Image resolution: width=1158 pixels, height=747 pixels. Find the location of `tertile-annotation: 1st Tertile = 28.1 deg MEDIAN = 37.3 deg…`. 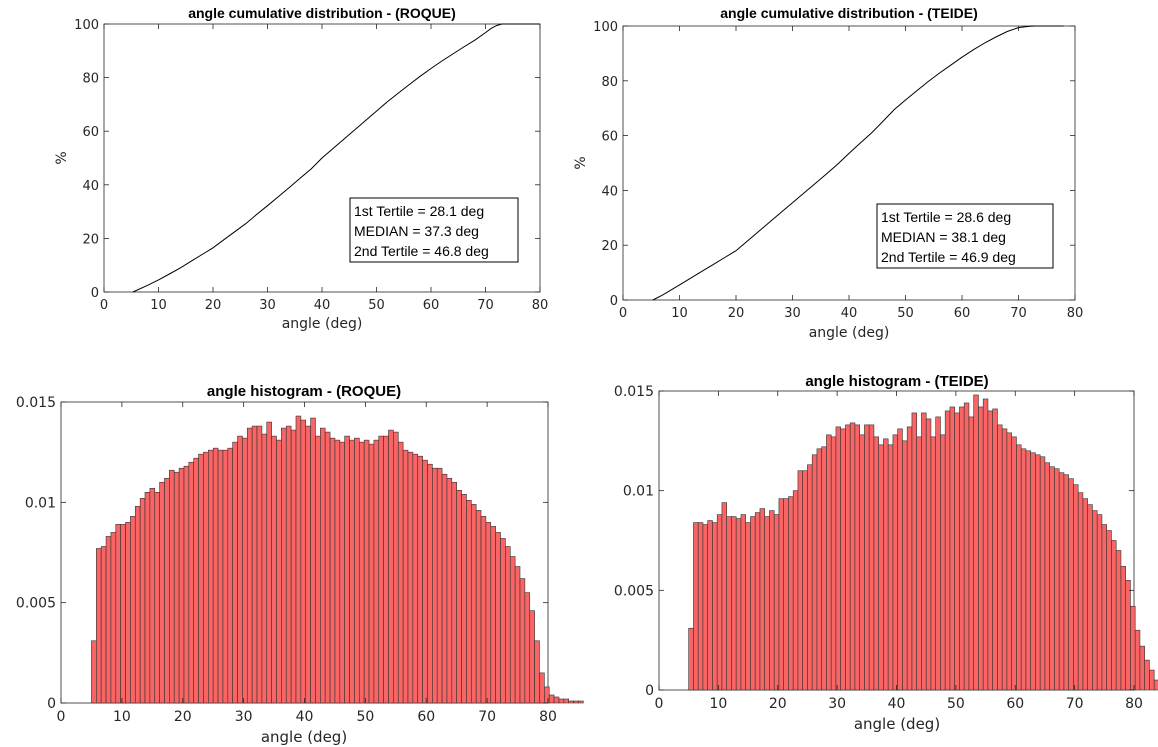

tertile-annotation: 1st Tertile = 28.1 deg MEDIAN = 37.3 deg… is located at coordinates (434, 230).